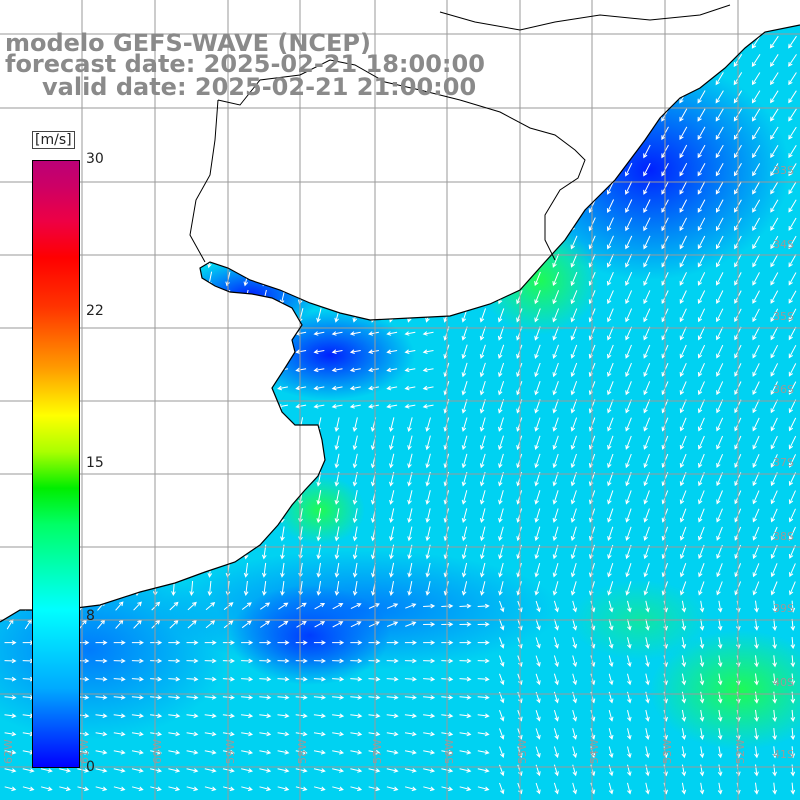 Image resolution: width=800 pixels, height=800 pixels. I want to click on valid-date: valid date: 2025-02-21 21:00:00, so click(259, 87).